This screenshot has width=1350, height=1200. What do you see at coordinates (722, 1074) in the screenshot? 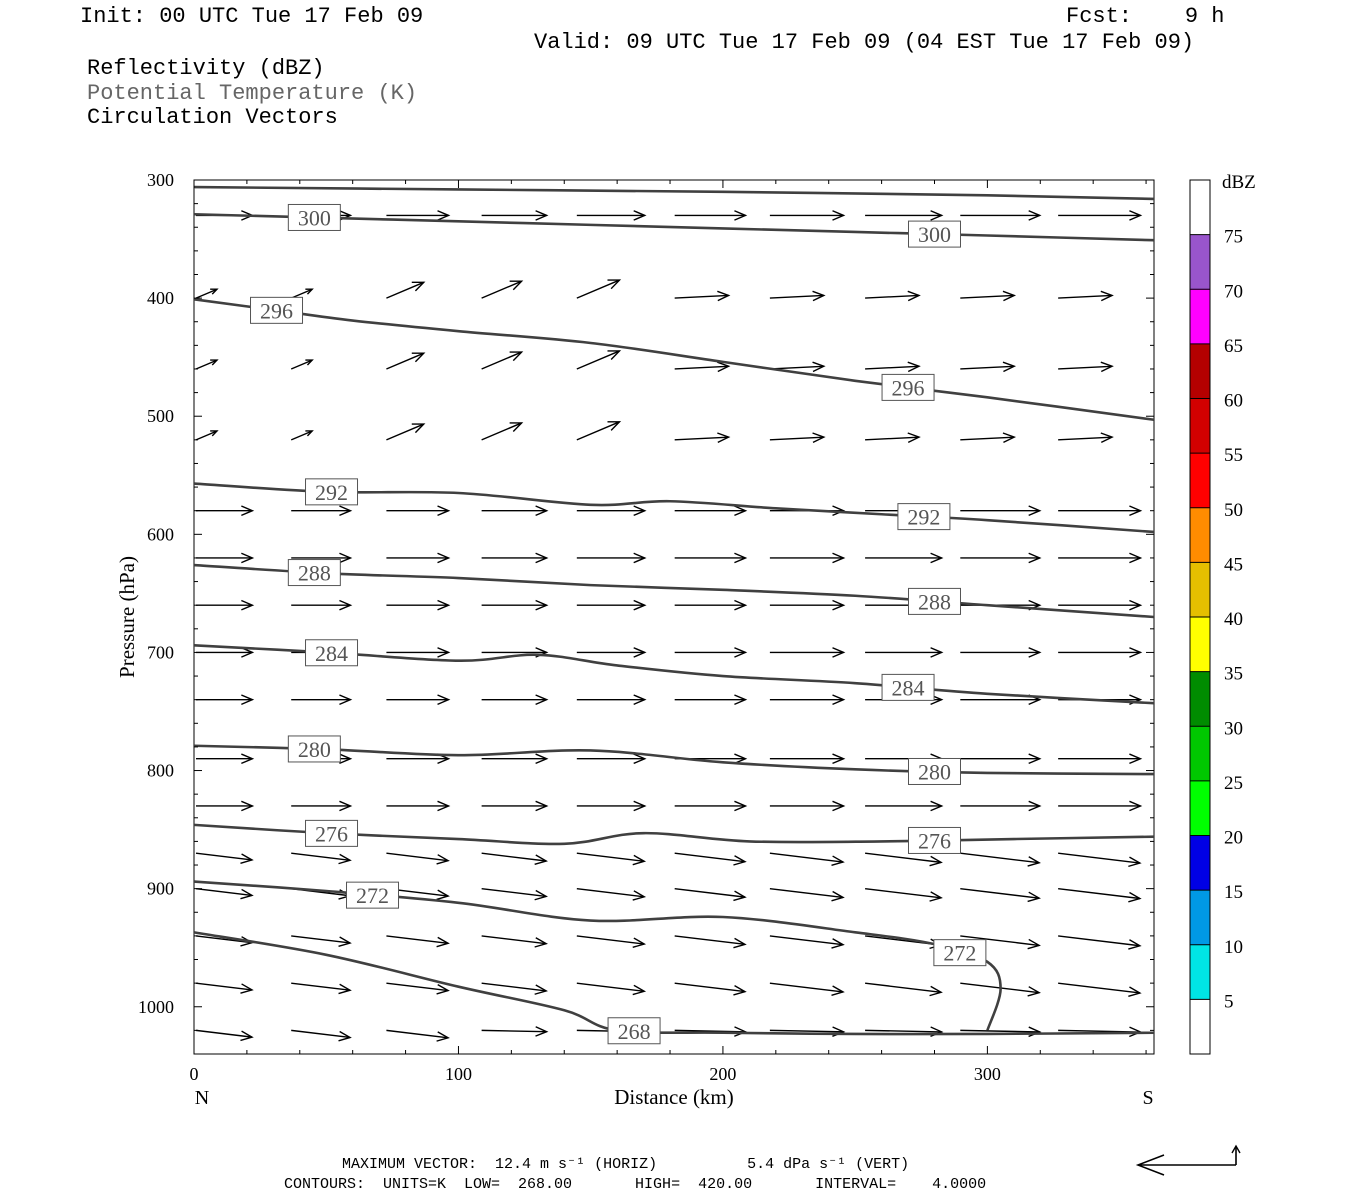
I see `x-tick-label: 200` at bounding box center [722, 1074].